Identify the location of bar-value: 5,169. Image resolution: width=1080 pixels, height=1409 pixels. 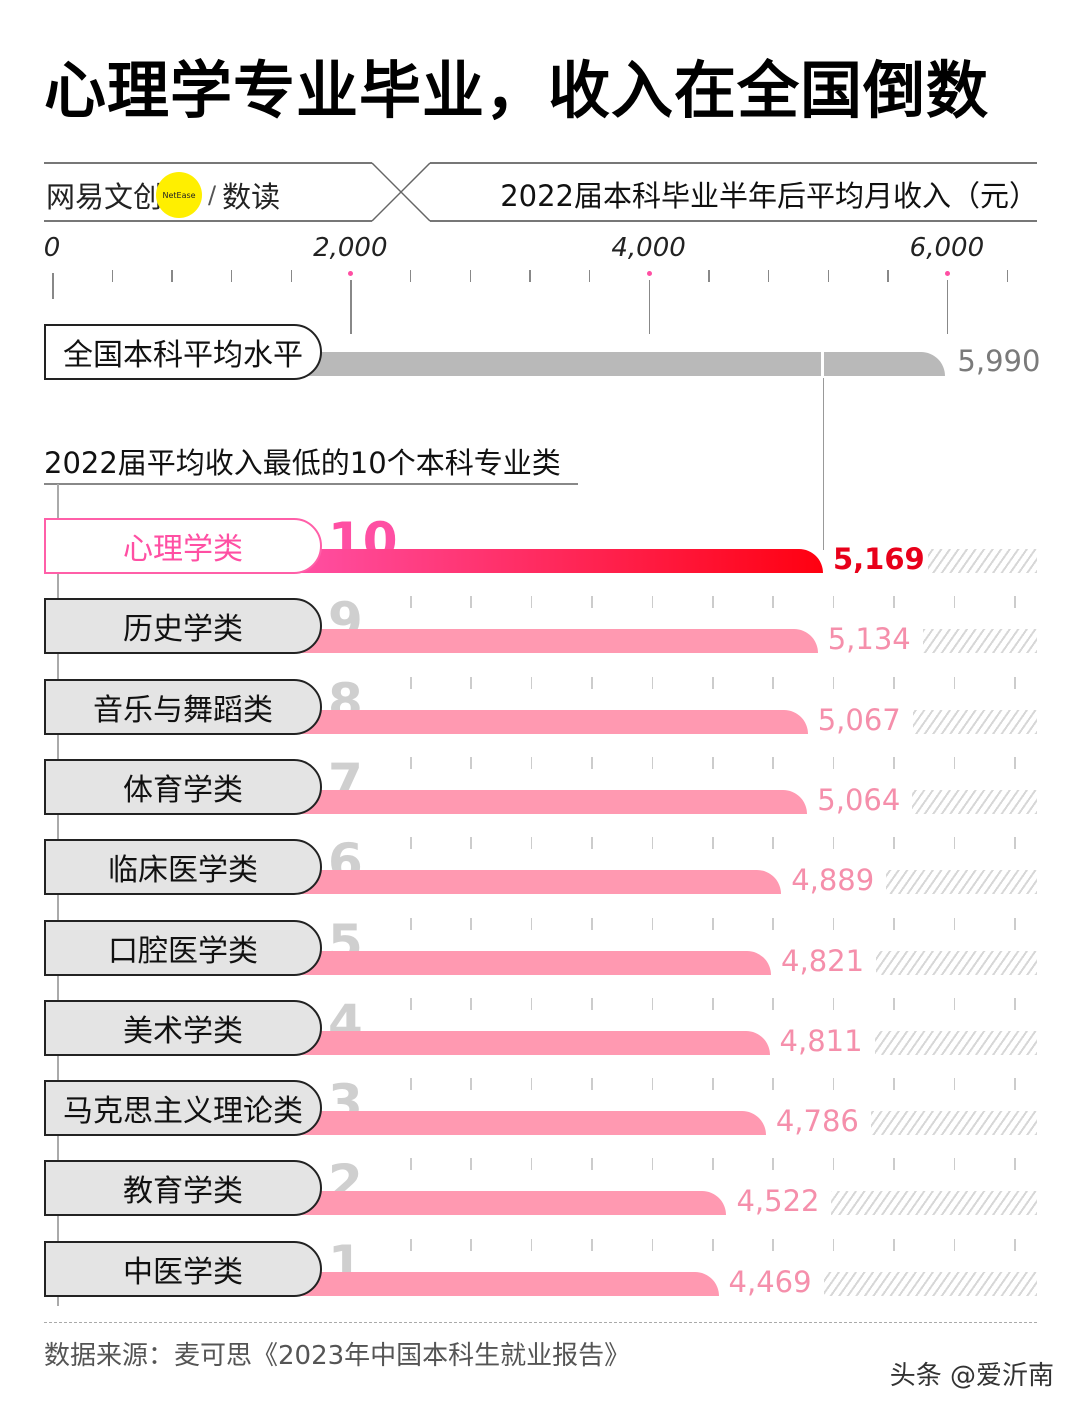
(878, 559).